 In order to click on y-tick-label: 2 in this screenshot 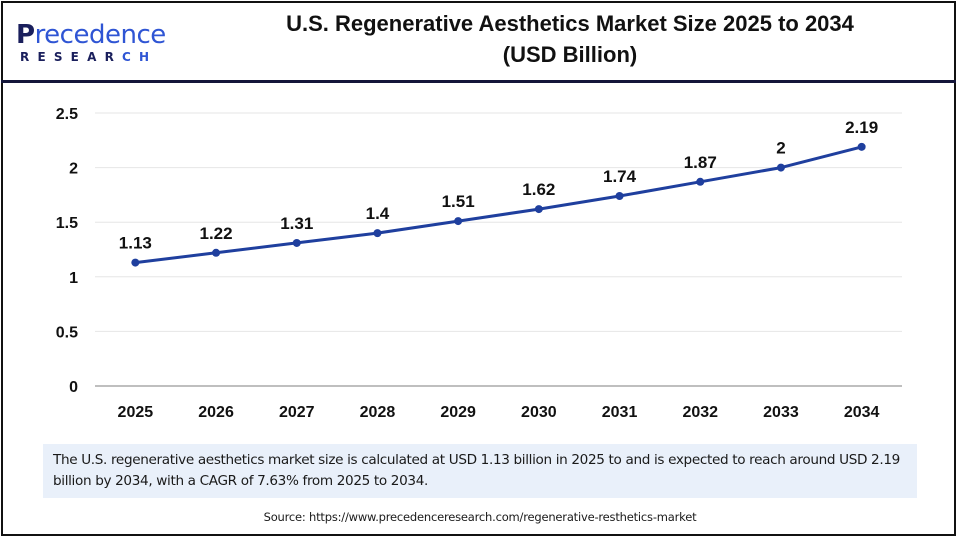, I will do `click(73, 169)`.